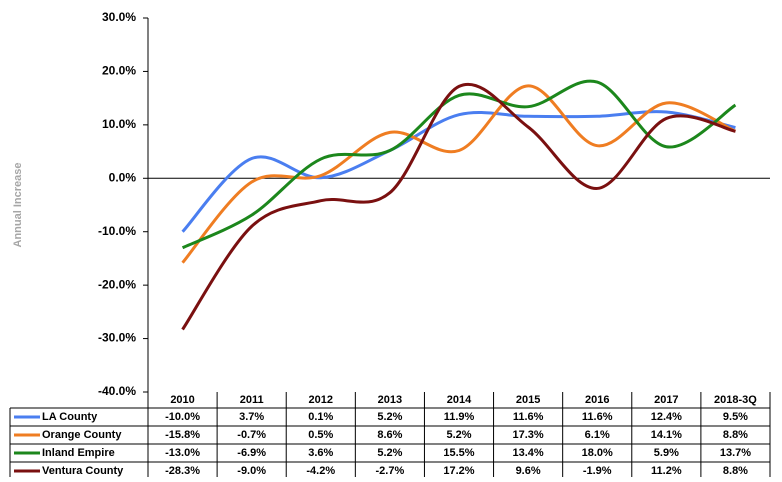 This screenshot has height=482, width=782. I want to click on table-value: 15.5%, so click(458, 453).